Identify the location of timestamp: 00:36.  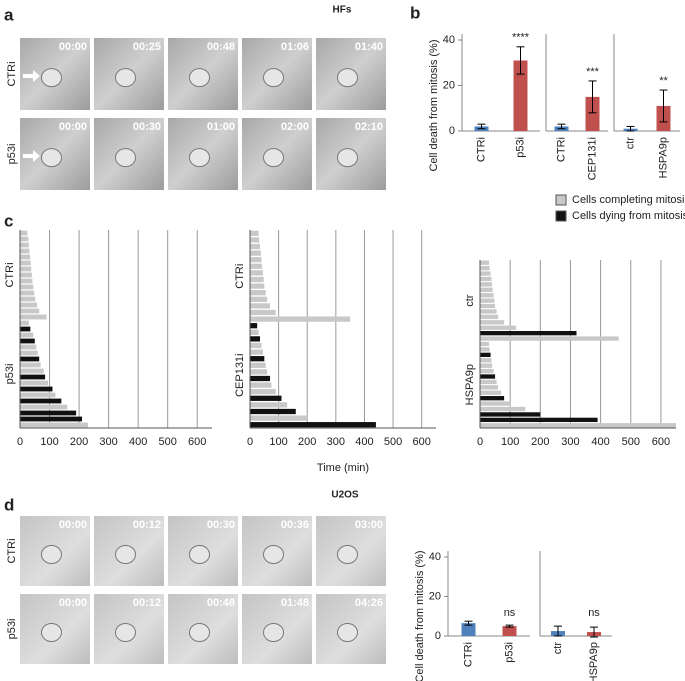
(295, 525).